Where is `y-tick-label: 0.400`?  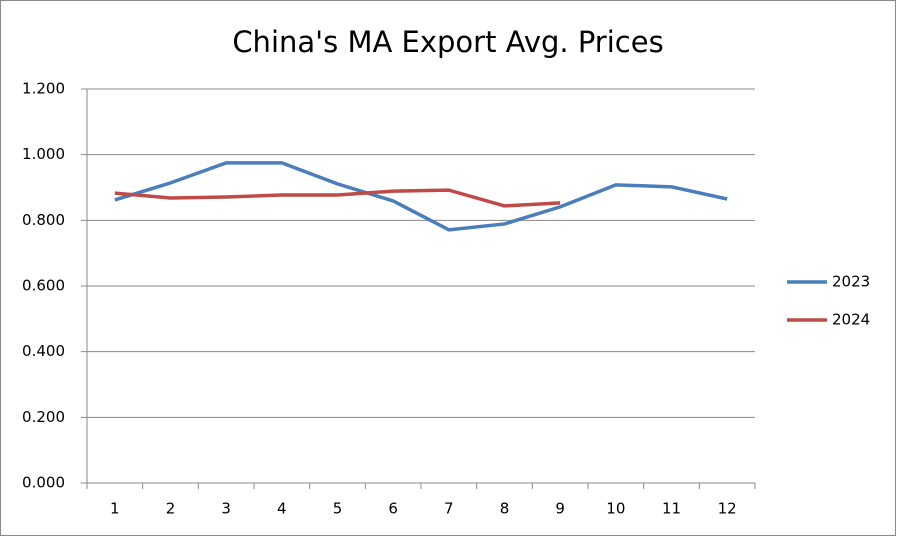 y-tick-label: 0.400 is located at coordinates (43, 351).